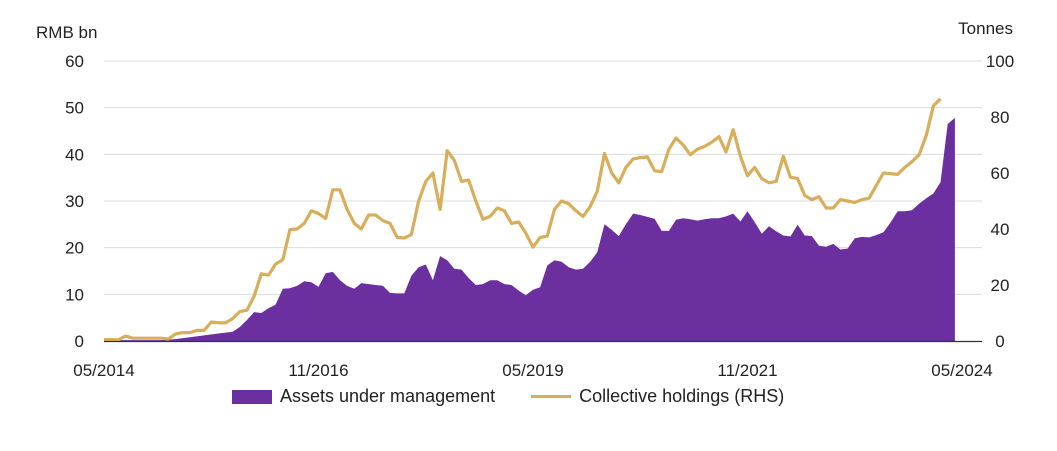  What do you see at coordinates (1000, 173) in the screenshot?
I see `right-tick-label: 60` at bounding box center [1000, 173].